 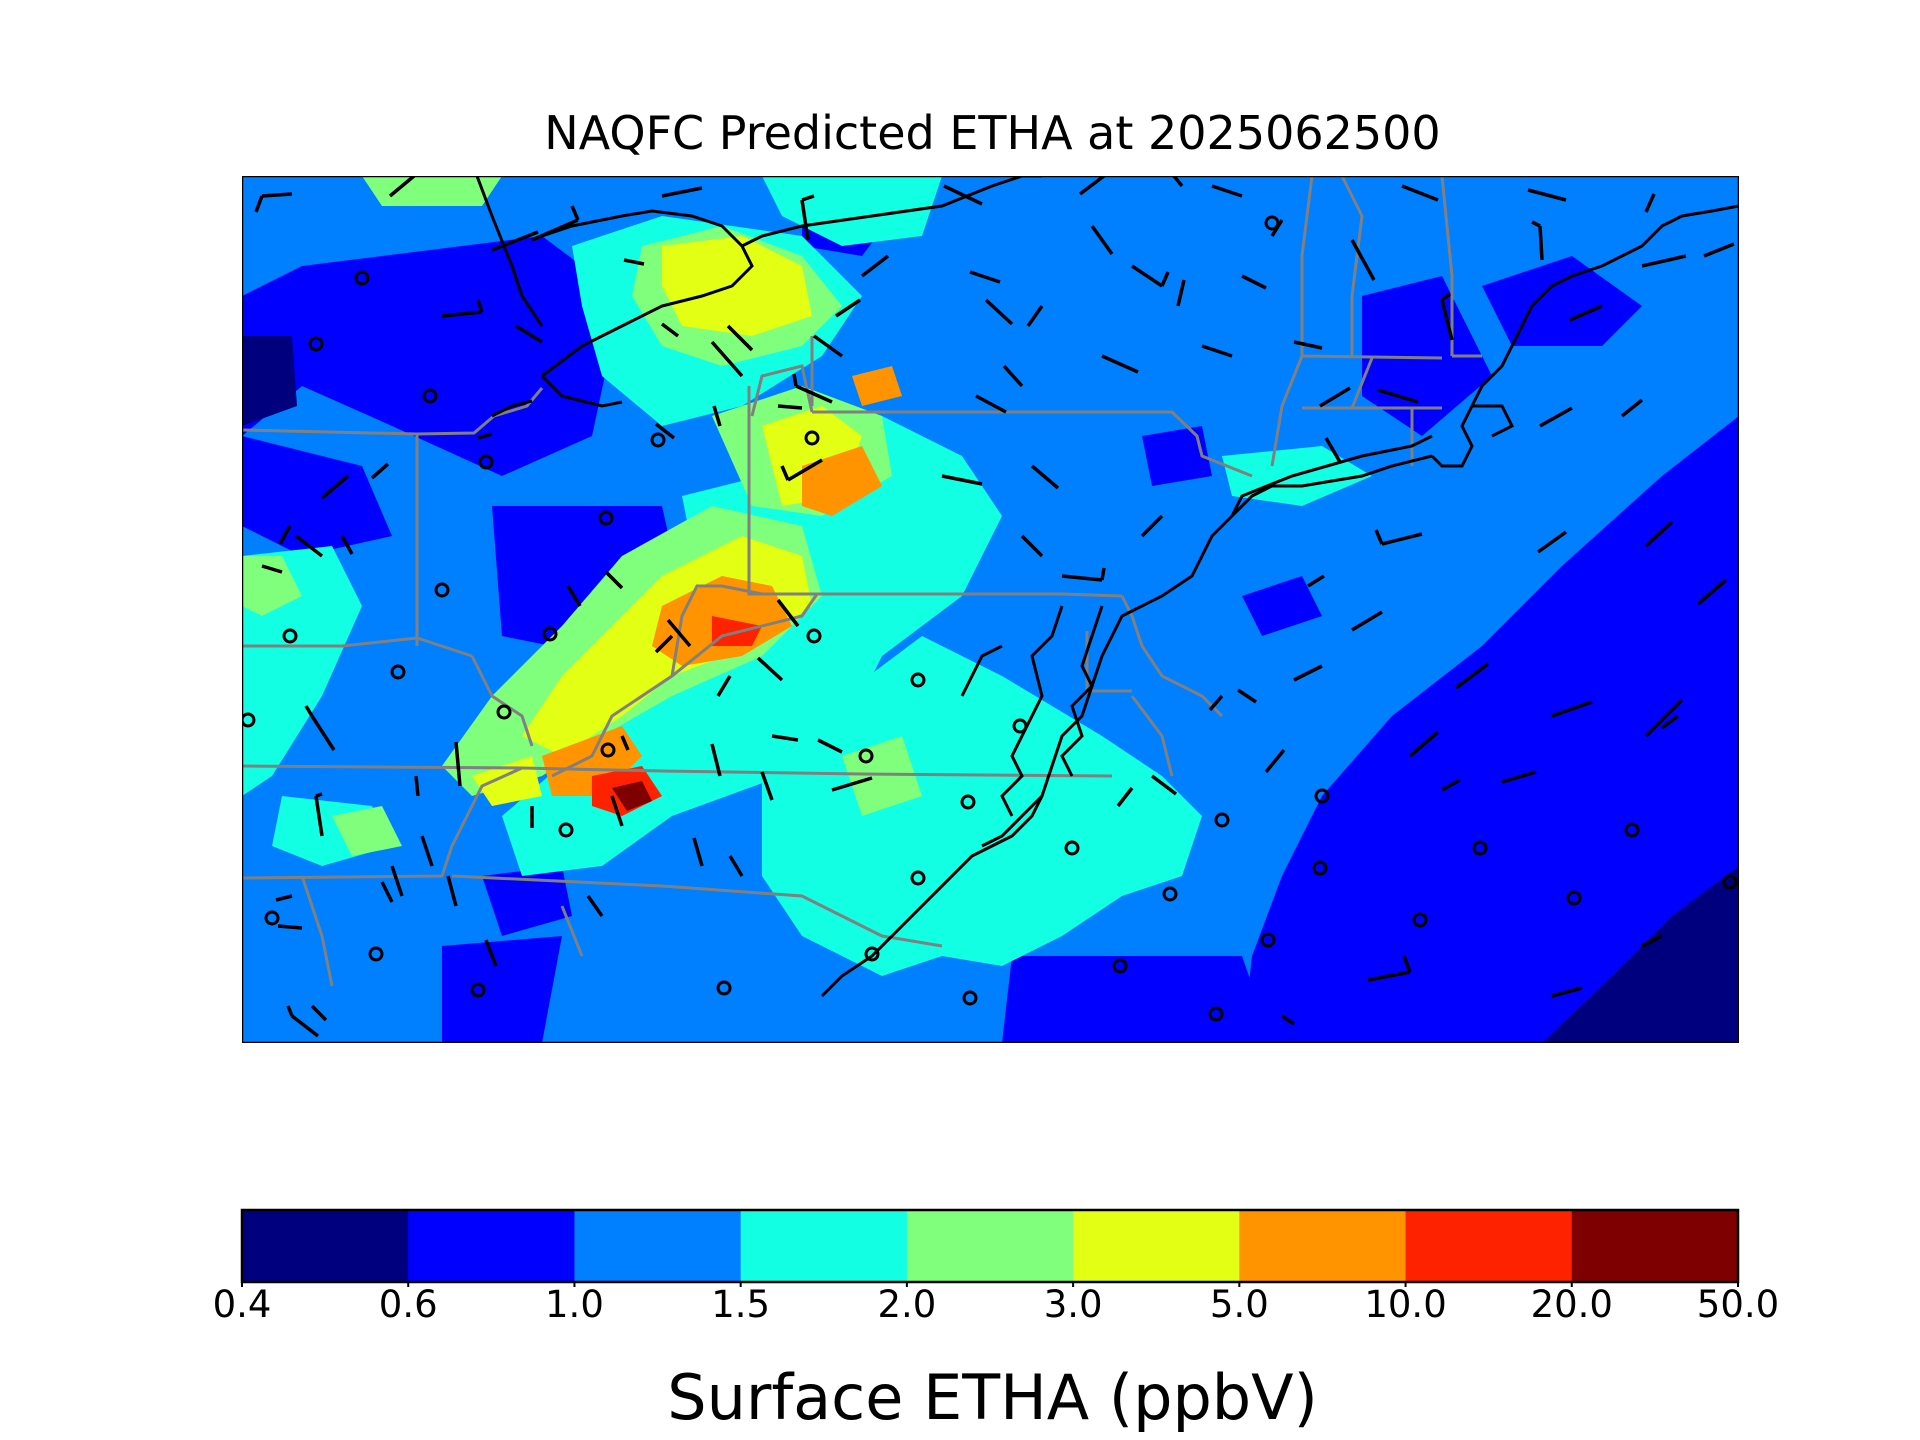 What do you see at coordinates (632, 796) in the screenshot?
I see `field-max-regions` at bounding box center [632, 796].